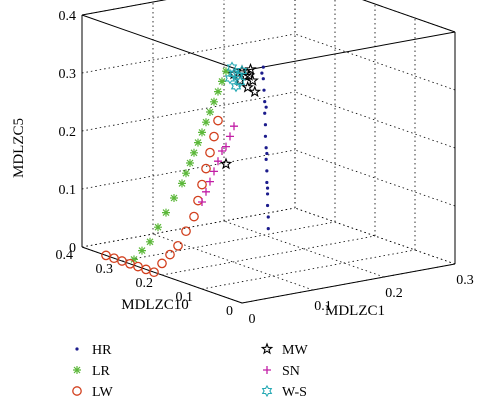  I want to click on x-tick-label: 0.3, so click(465, 280).